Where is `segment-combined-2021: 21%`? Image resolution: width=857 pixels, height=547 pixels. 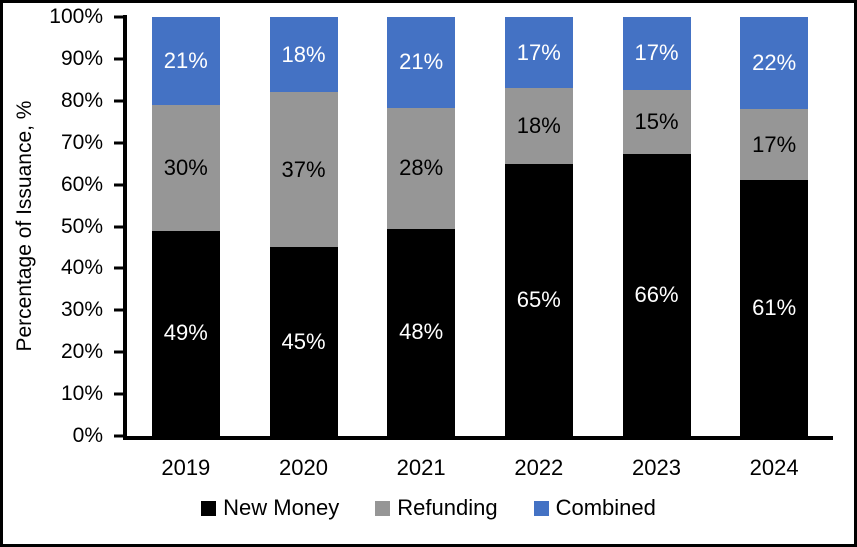
segment-combined-2021: 21% is located at coordinates (421, 62).